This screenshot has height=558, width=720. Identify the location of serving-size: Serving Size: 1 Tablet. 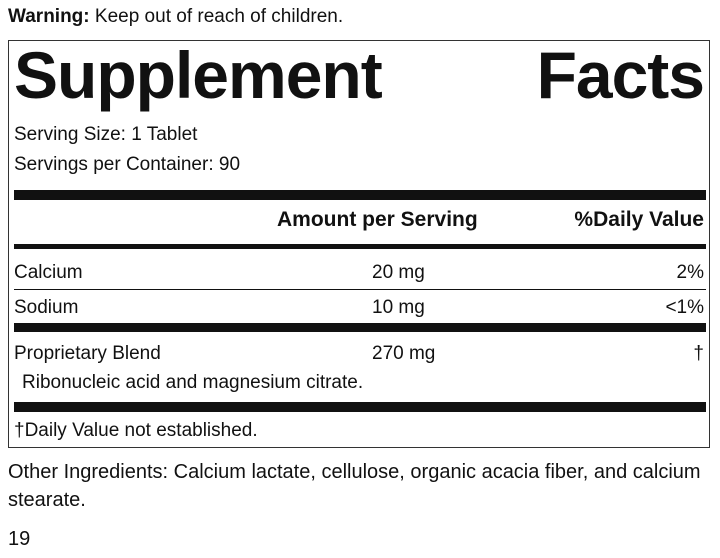
(106, 134).